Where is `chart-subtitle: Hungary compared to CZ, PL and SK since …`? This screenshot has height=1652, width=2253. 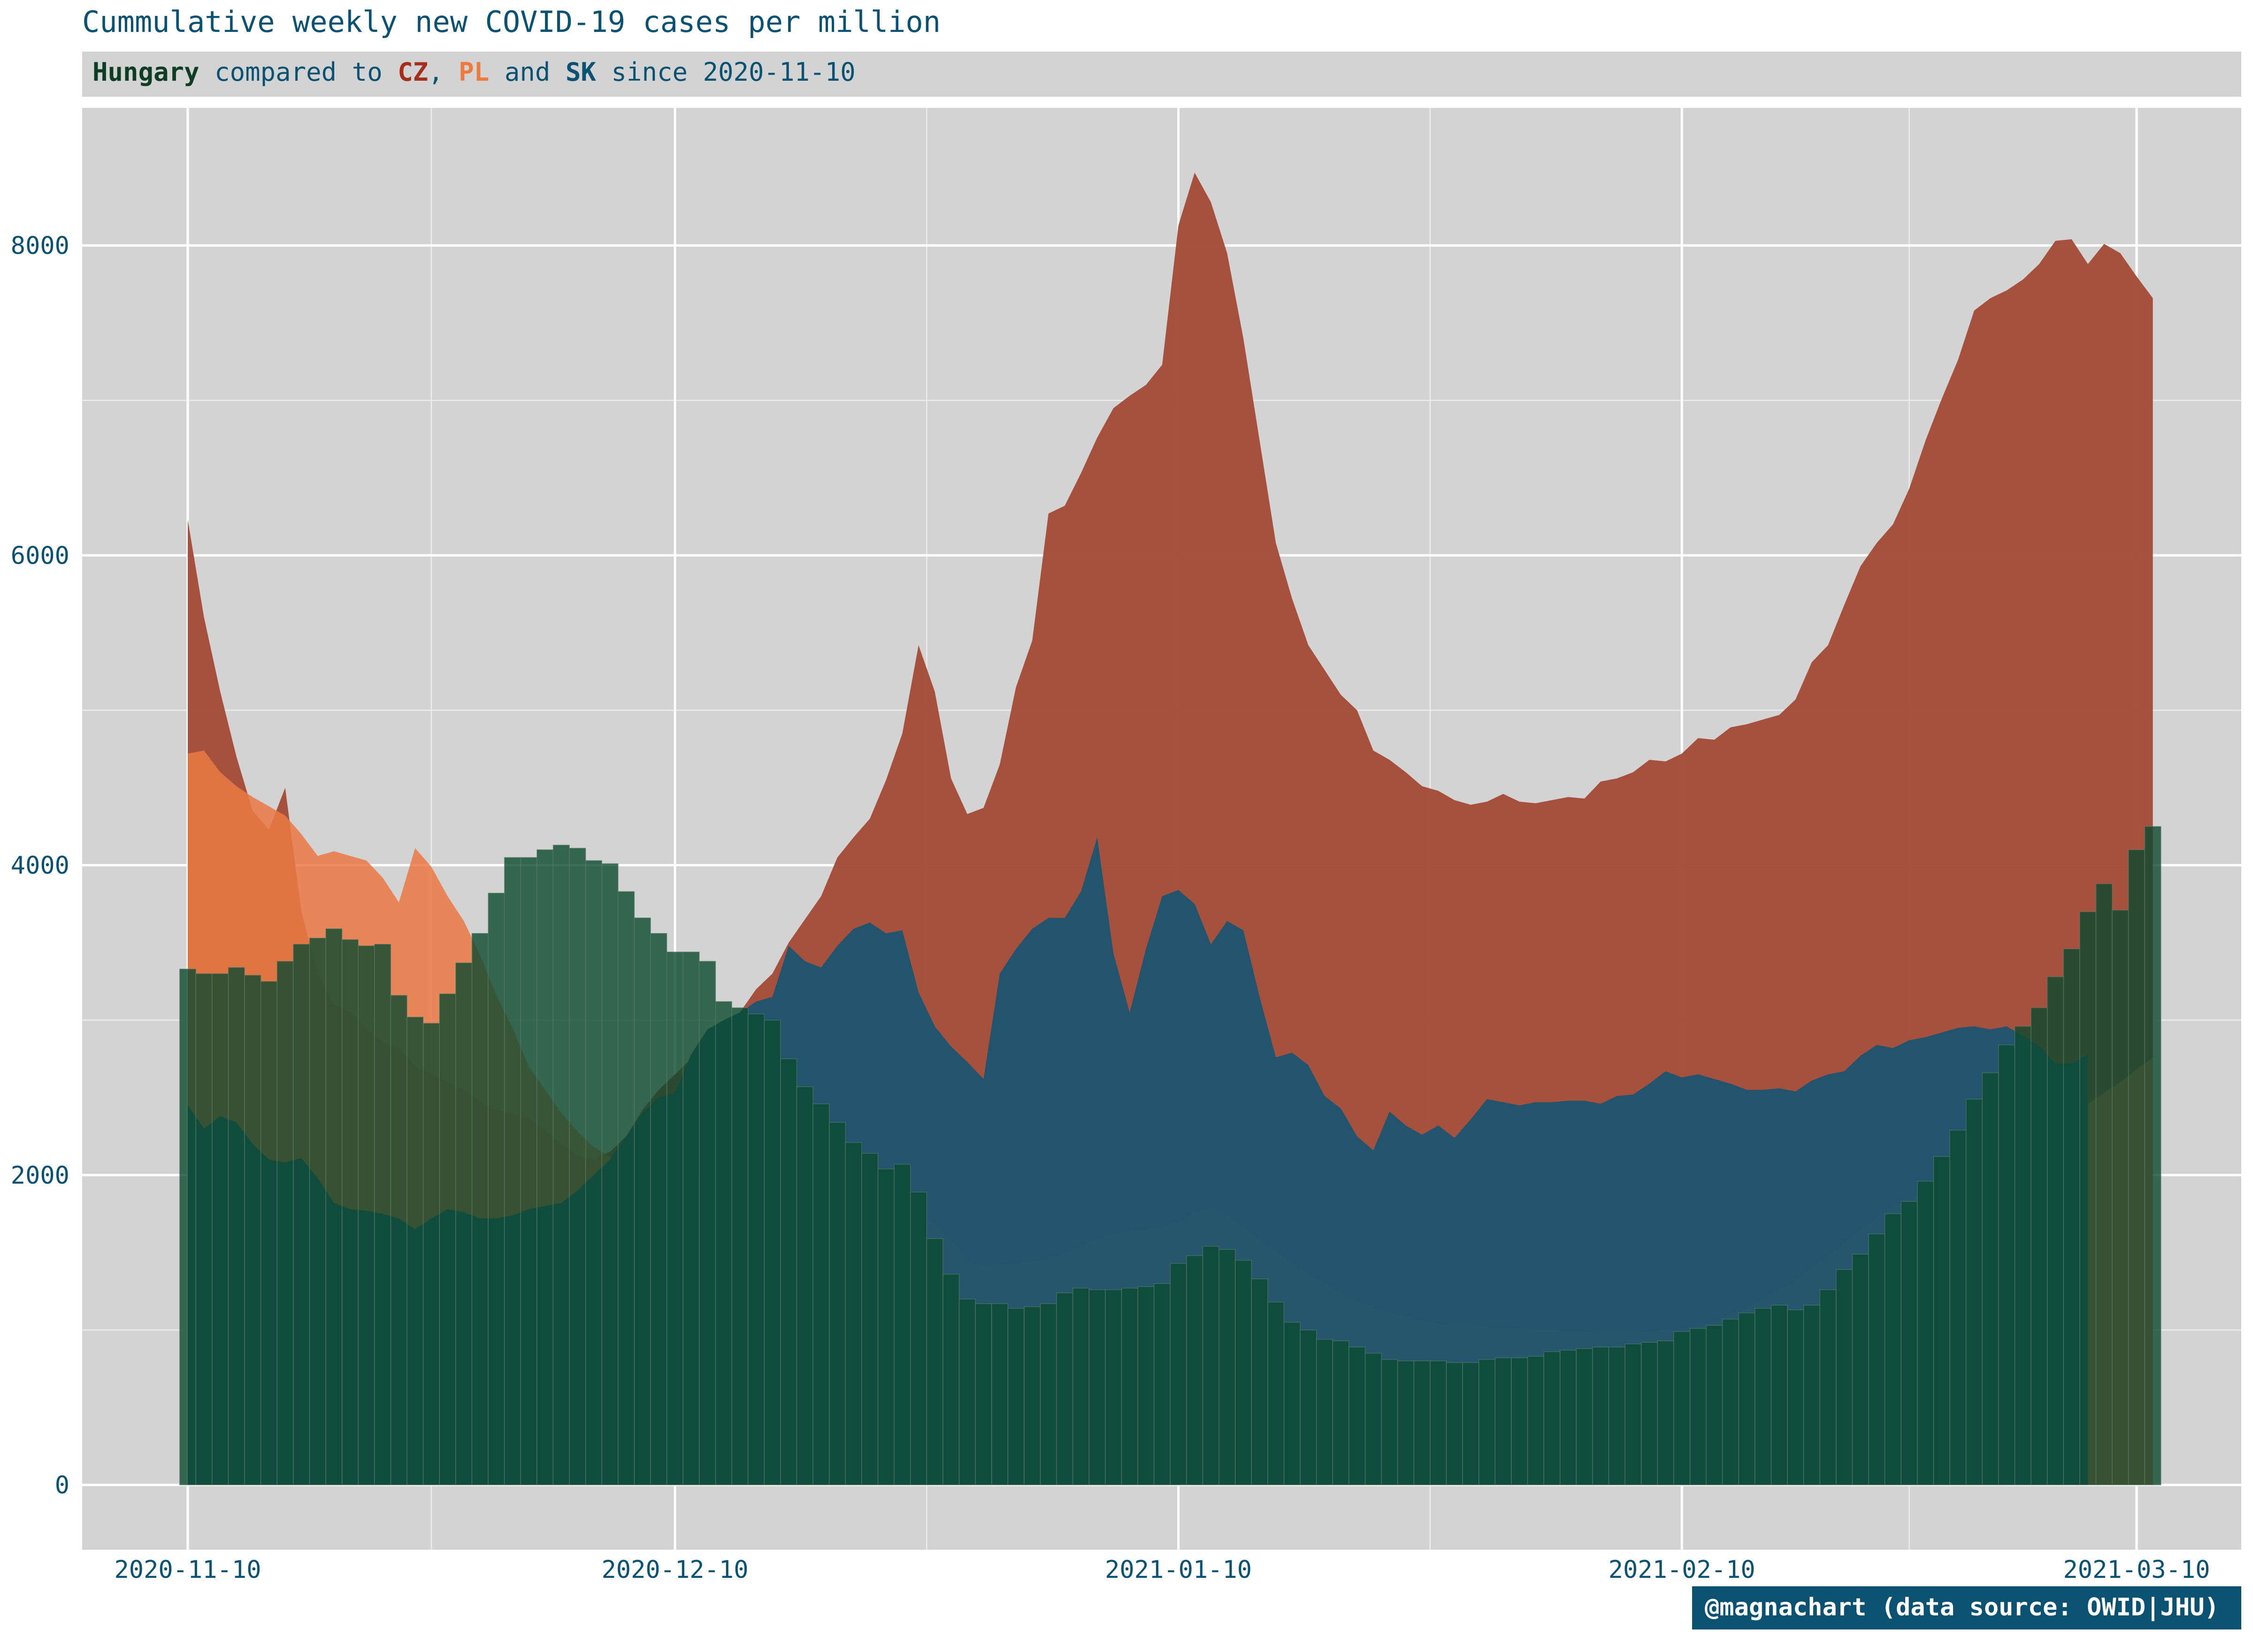
chart-subtitle: Hungary compared to CZ, PL and SK since … is located at coordinates (474, 72).